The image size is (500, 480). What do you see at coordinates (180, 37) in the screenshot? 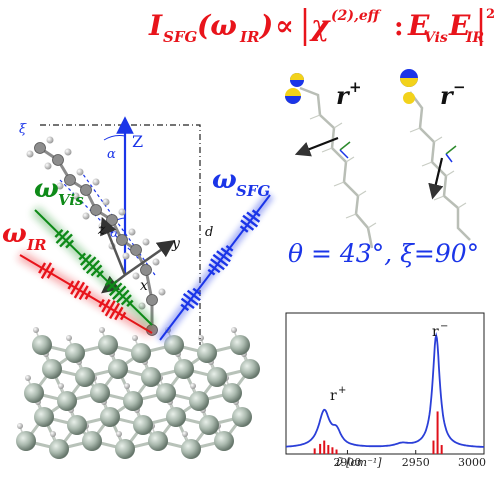
I see `eq-intensity-subscript: SFG` at bounding box center [180, 37].